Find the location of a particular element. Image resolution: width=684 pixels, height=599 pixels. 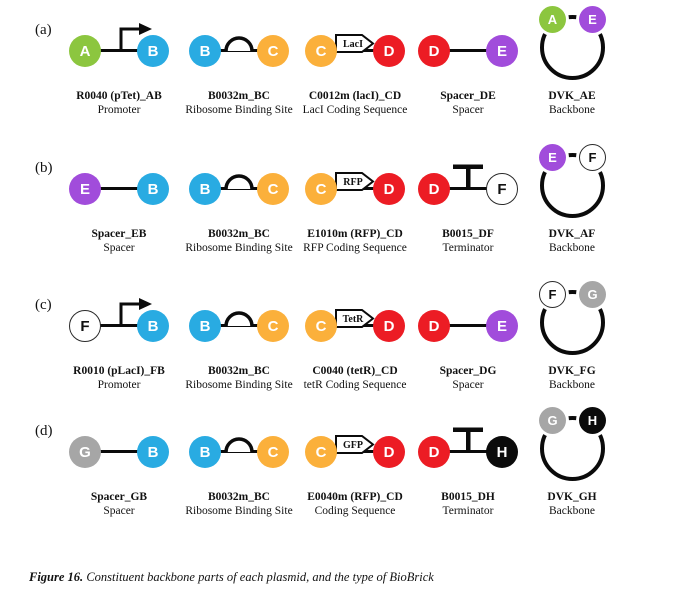

part-letter-left: A is located at coordinates (85, 51).